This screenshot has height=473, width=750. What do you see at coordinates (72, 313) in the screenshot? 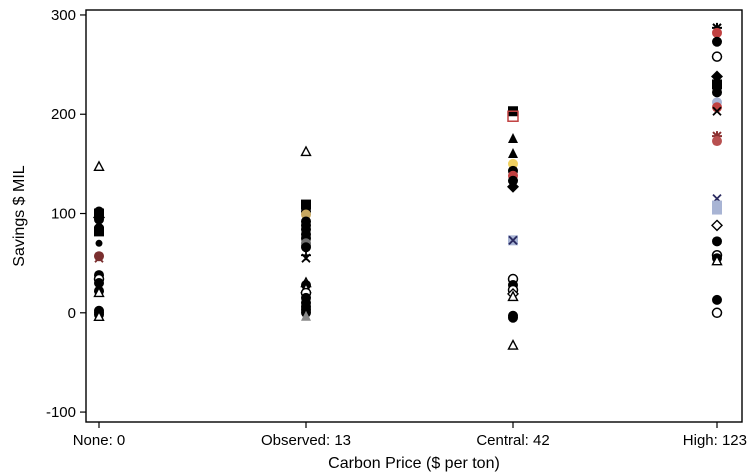
I see `y-tick-label: 0` at bounding box center [72, 313].